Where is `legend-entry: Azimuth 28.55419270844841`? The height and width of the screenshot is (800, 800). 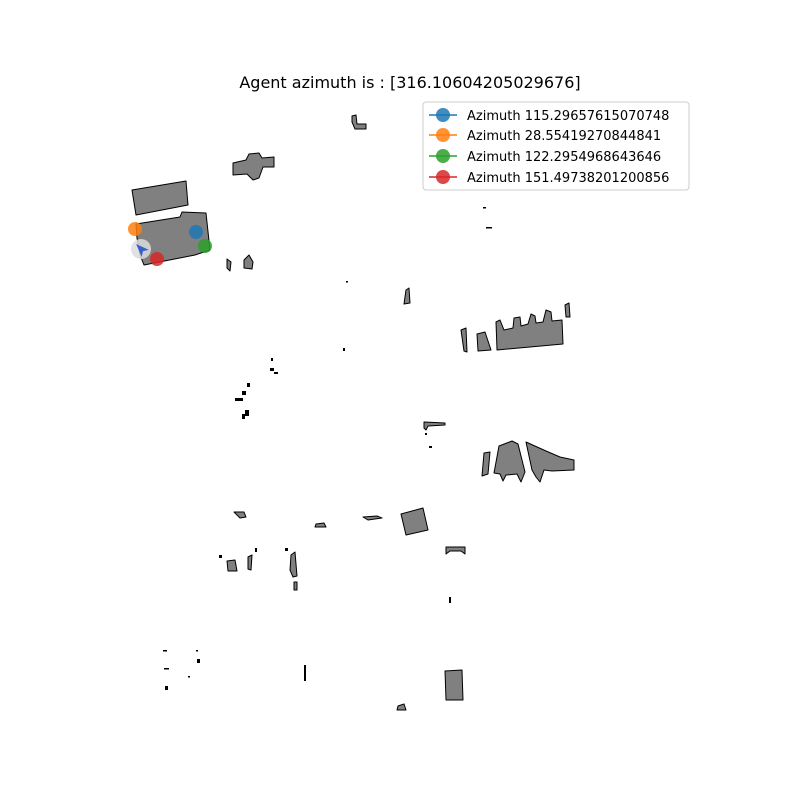
legend-entry: Azimuth 28.55419270844841 is located at coordinates (545, 136).